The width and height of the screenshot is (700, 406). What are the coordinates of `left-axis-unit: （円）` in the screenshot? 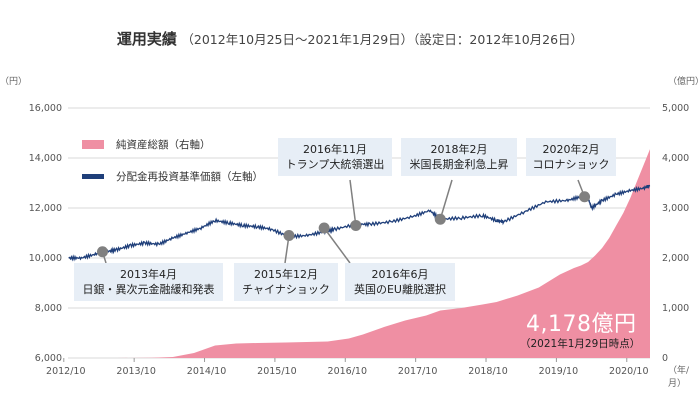 It's located at (14, 82).